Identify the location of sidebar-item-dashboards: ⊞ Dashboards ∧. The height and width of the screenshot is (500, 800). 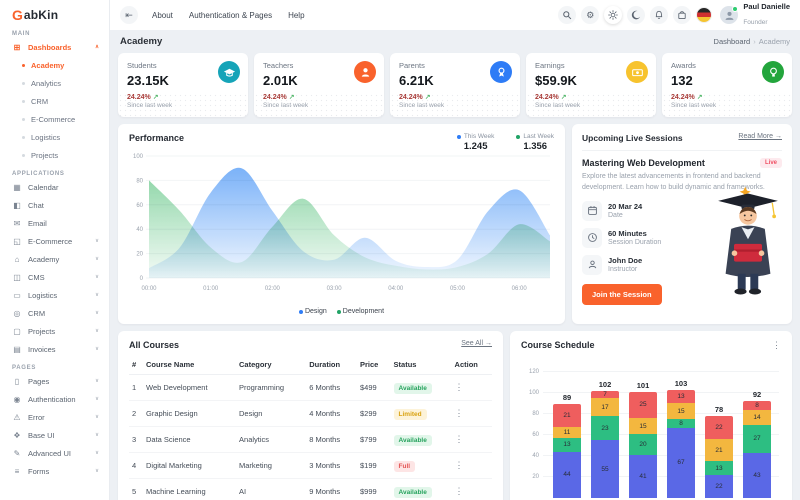
(54, 47).